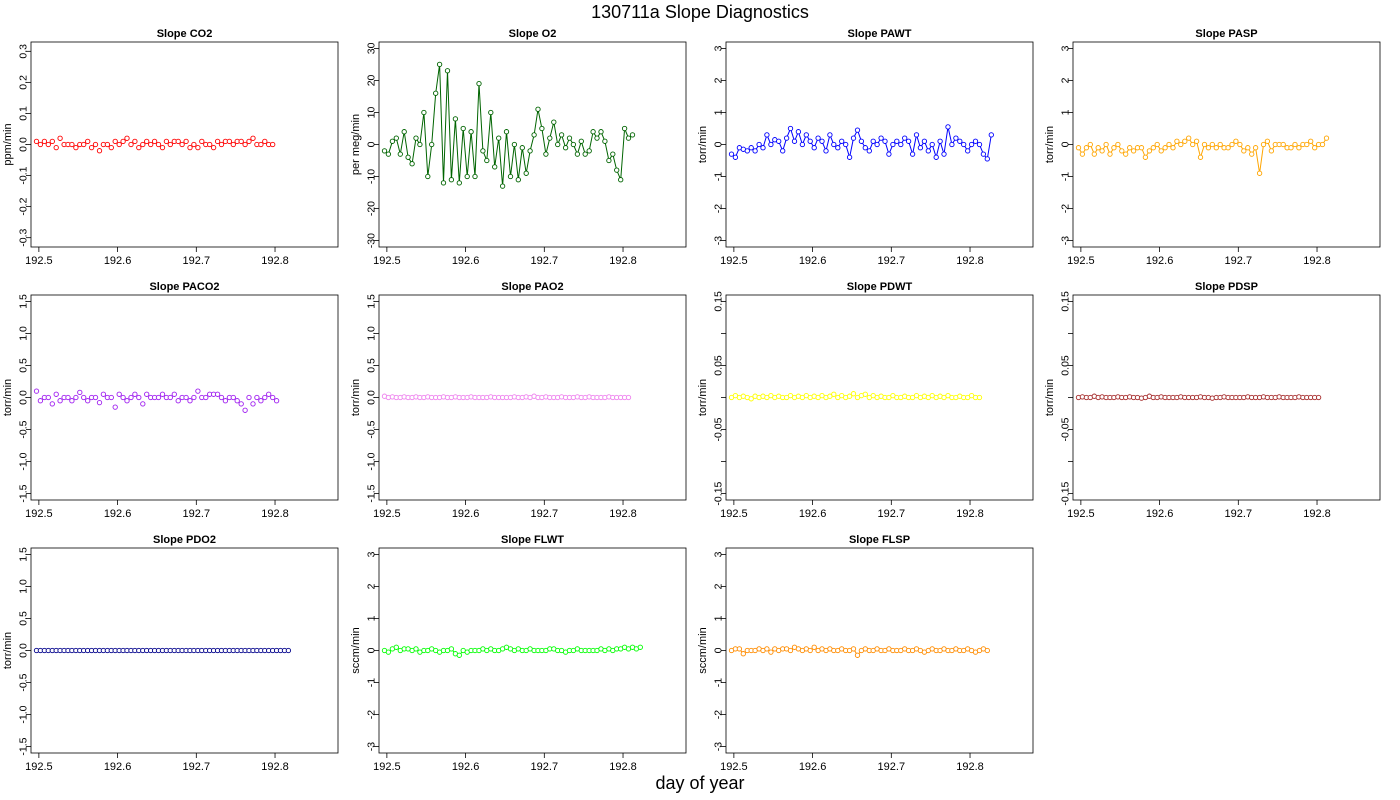  What do you see at coordinates (1050, 144) in the screenshot?
I see `y-axis-label: torr/min` at bounding box center [1050, 144].